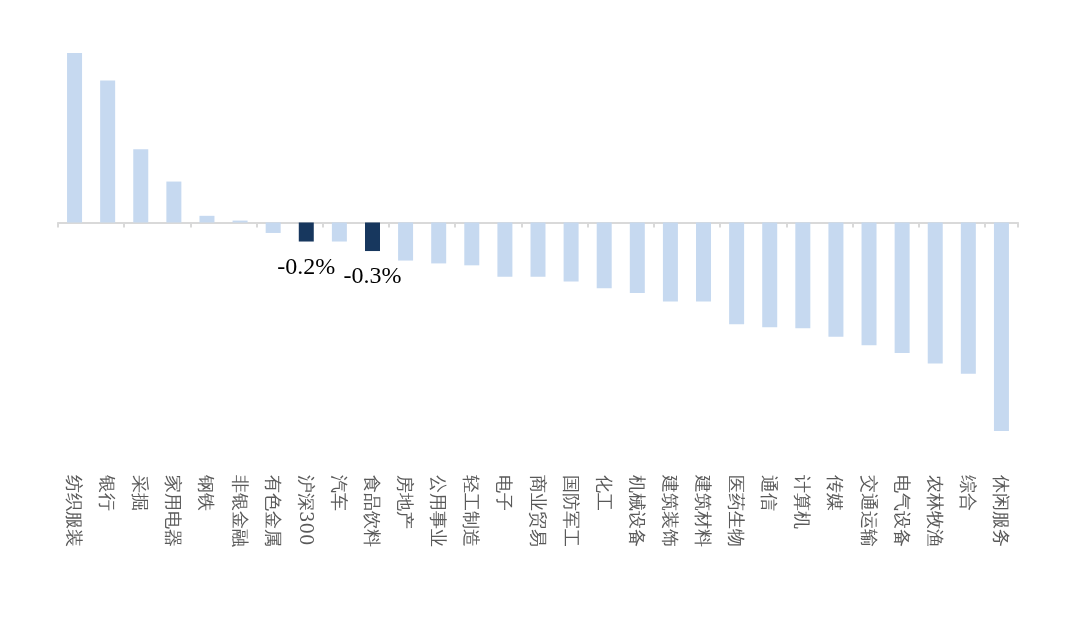 This screenshot has width=1080, height=629. What do you see at coordinates (935, 511) in the screenshot?
I see `x-tick-label: 农林牧渔` at bounding box center [935, 511].